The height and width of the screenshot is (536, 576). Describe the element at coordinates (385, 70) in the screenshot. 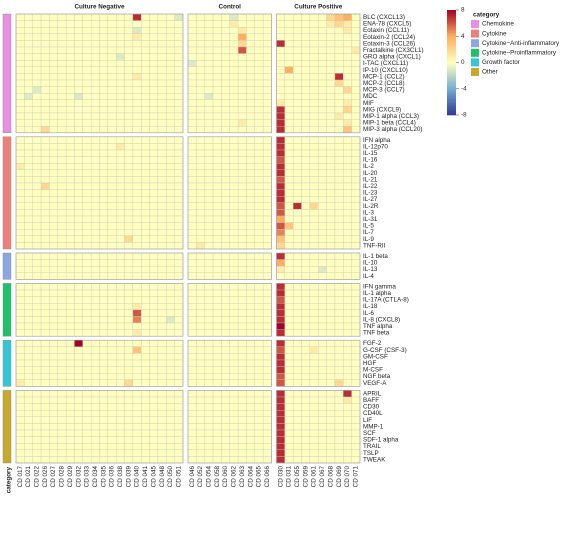

I see `row-label: IP-10 (CXCL10)` at that location.